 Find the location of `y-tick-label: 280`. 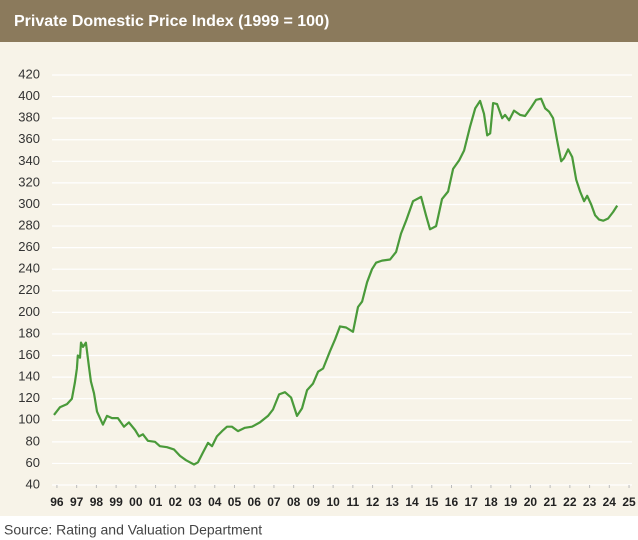

y-tick-label: 280 is located at coordinates (29, 224).